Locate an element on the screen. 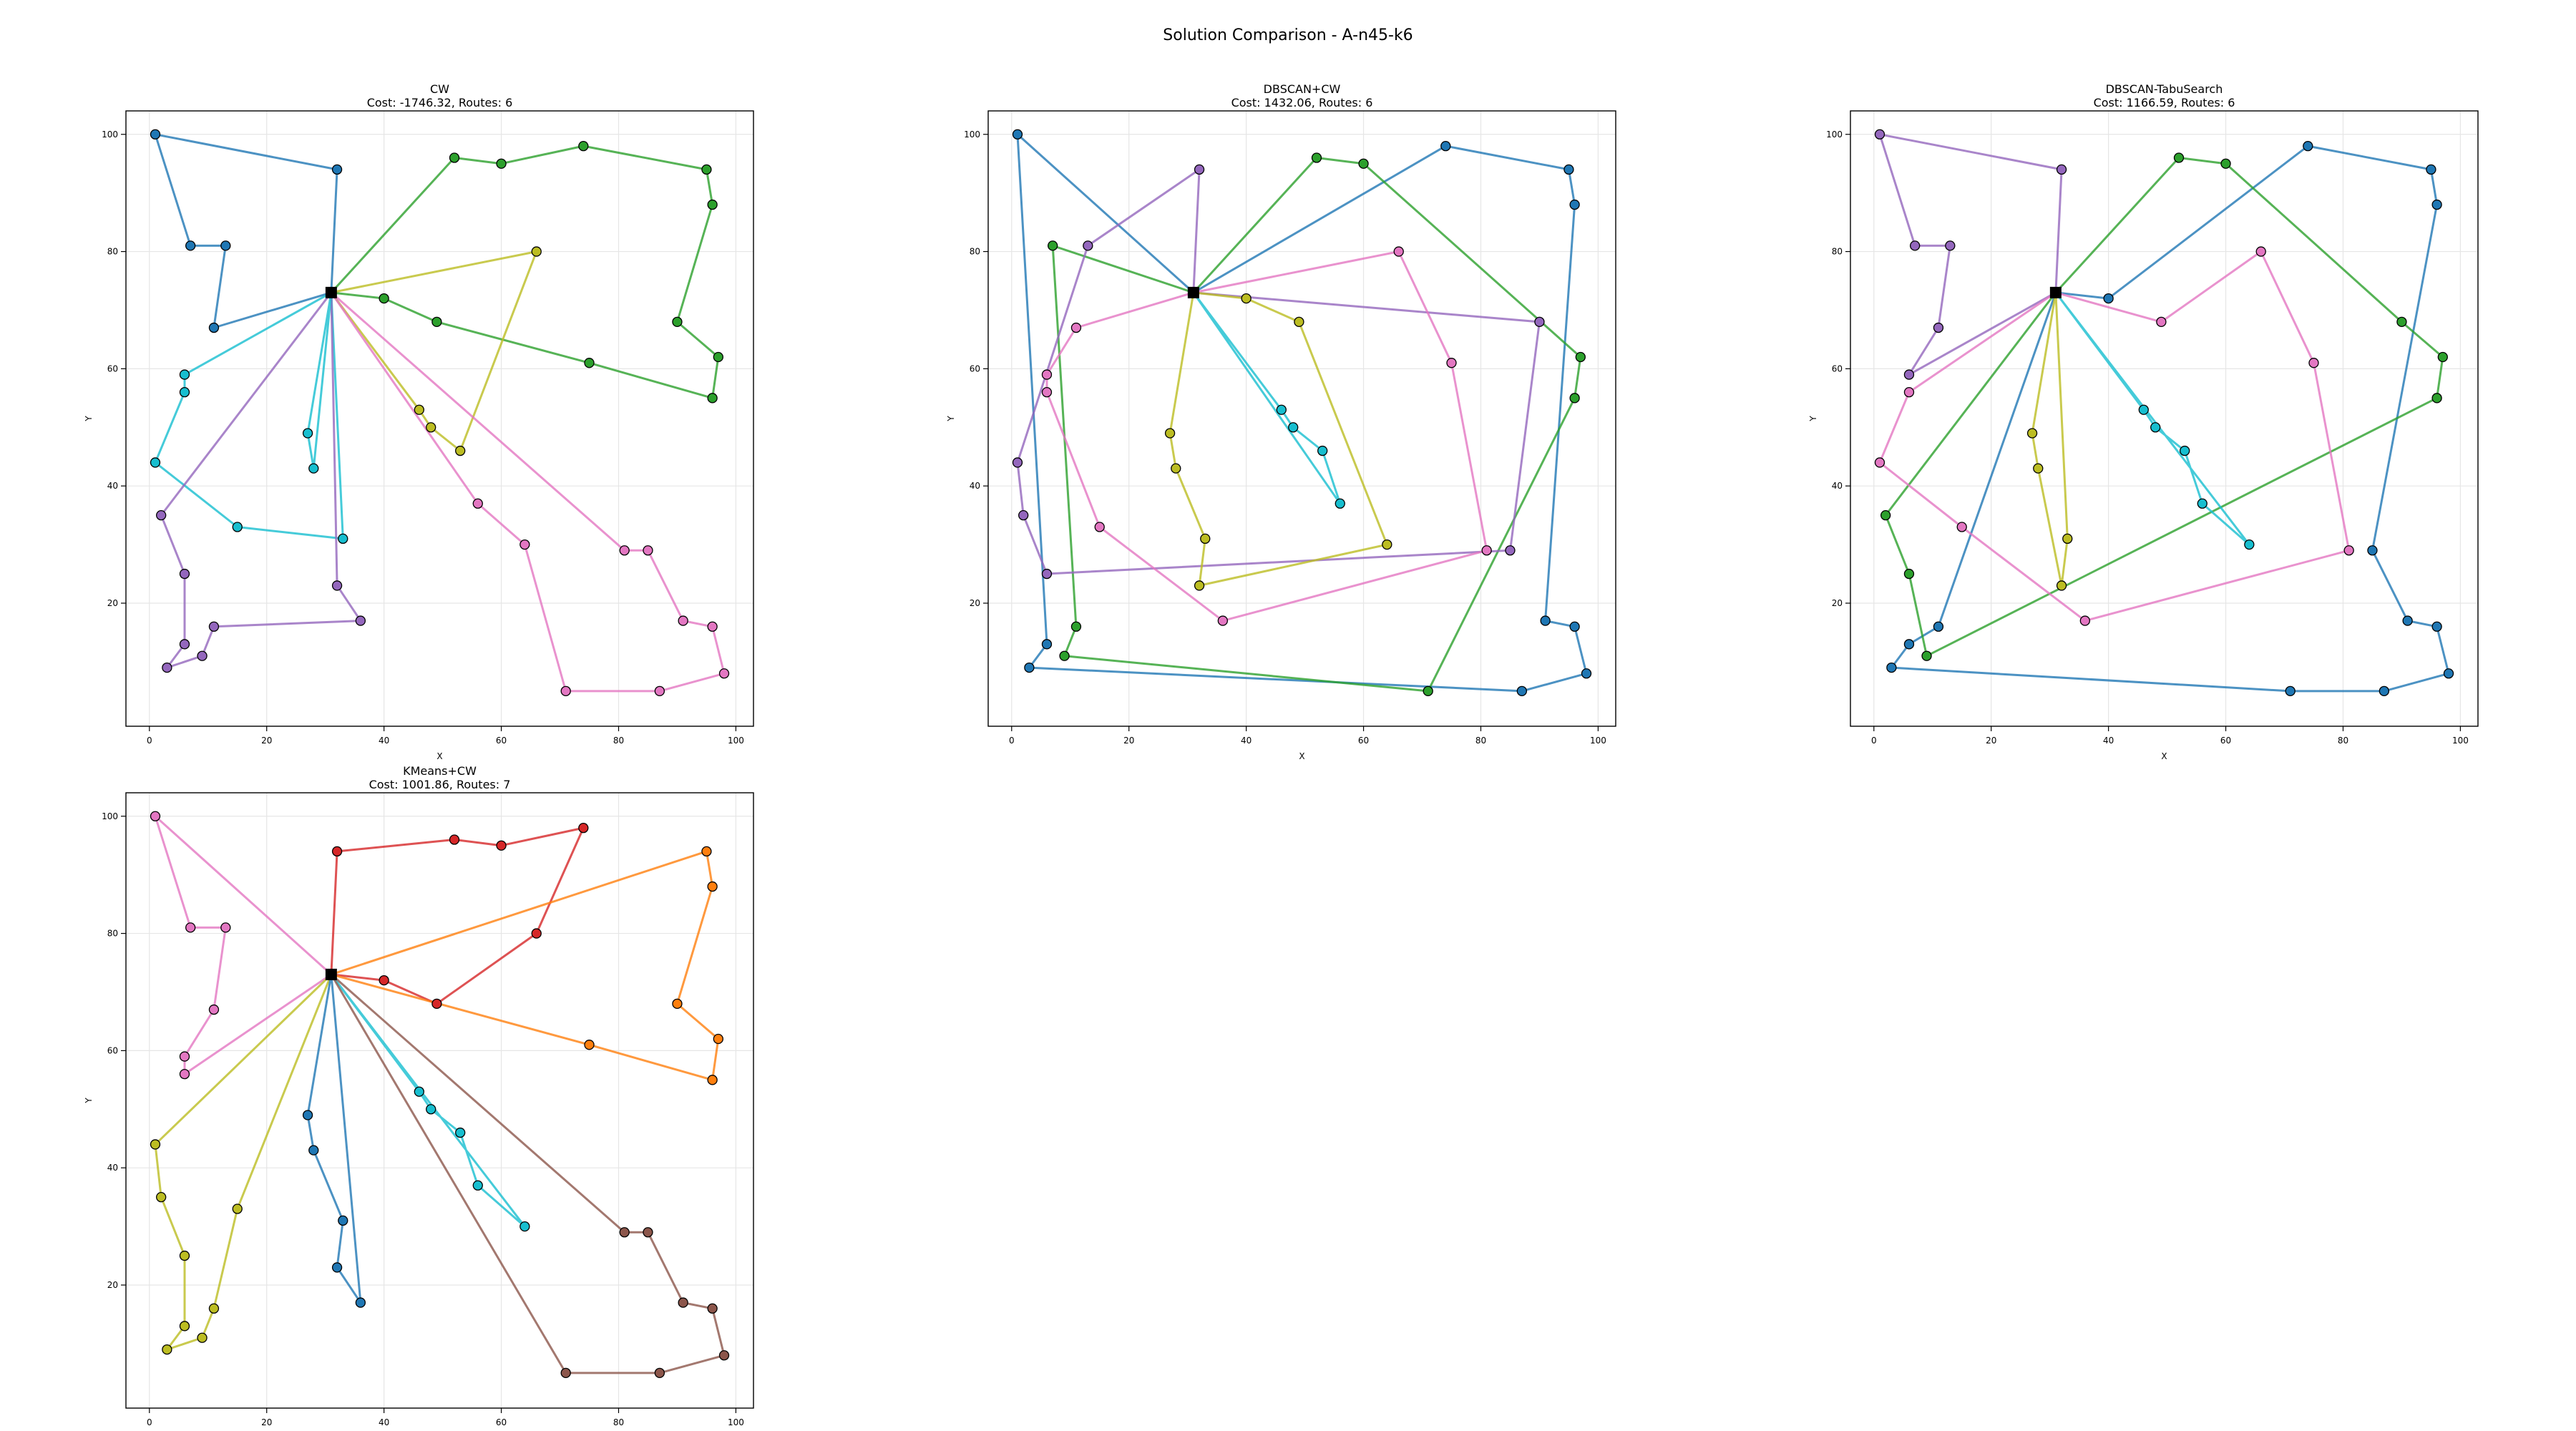 The height and width of the screenshot is (1431, 2576). y-tick-label: 100 is located at coordinates (110, 816).